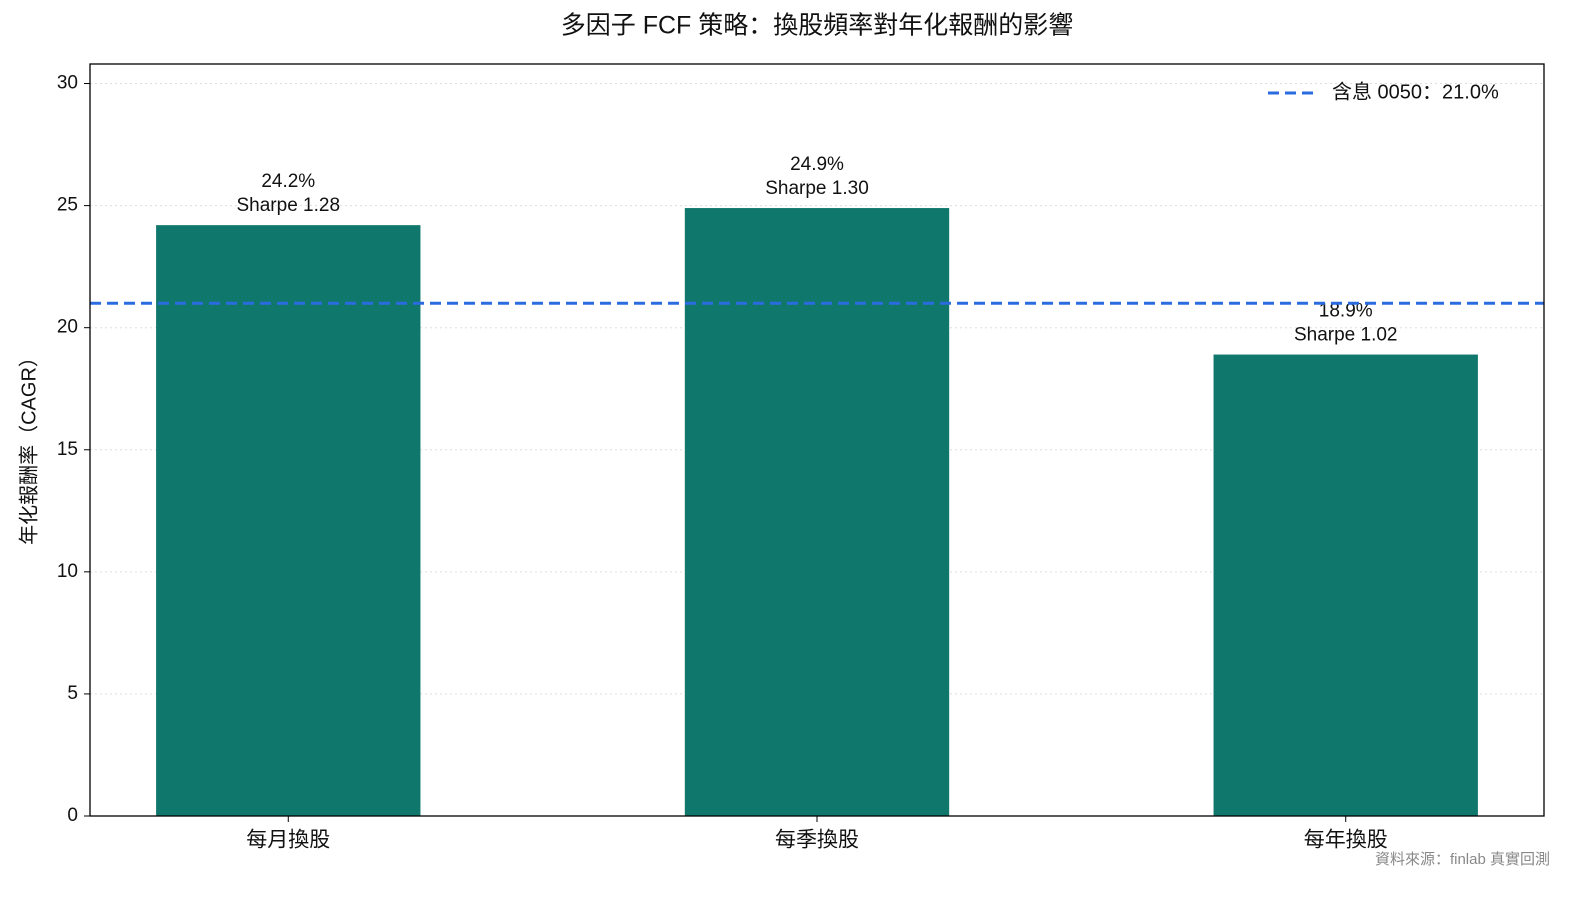 Image resolution: width=1592 pixels, height=899 pixels. Describe the element at coordinates (817, 840) in the screenshot. I see `x-tick-label: 每季換股` at that location.